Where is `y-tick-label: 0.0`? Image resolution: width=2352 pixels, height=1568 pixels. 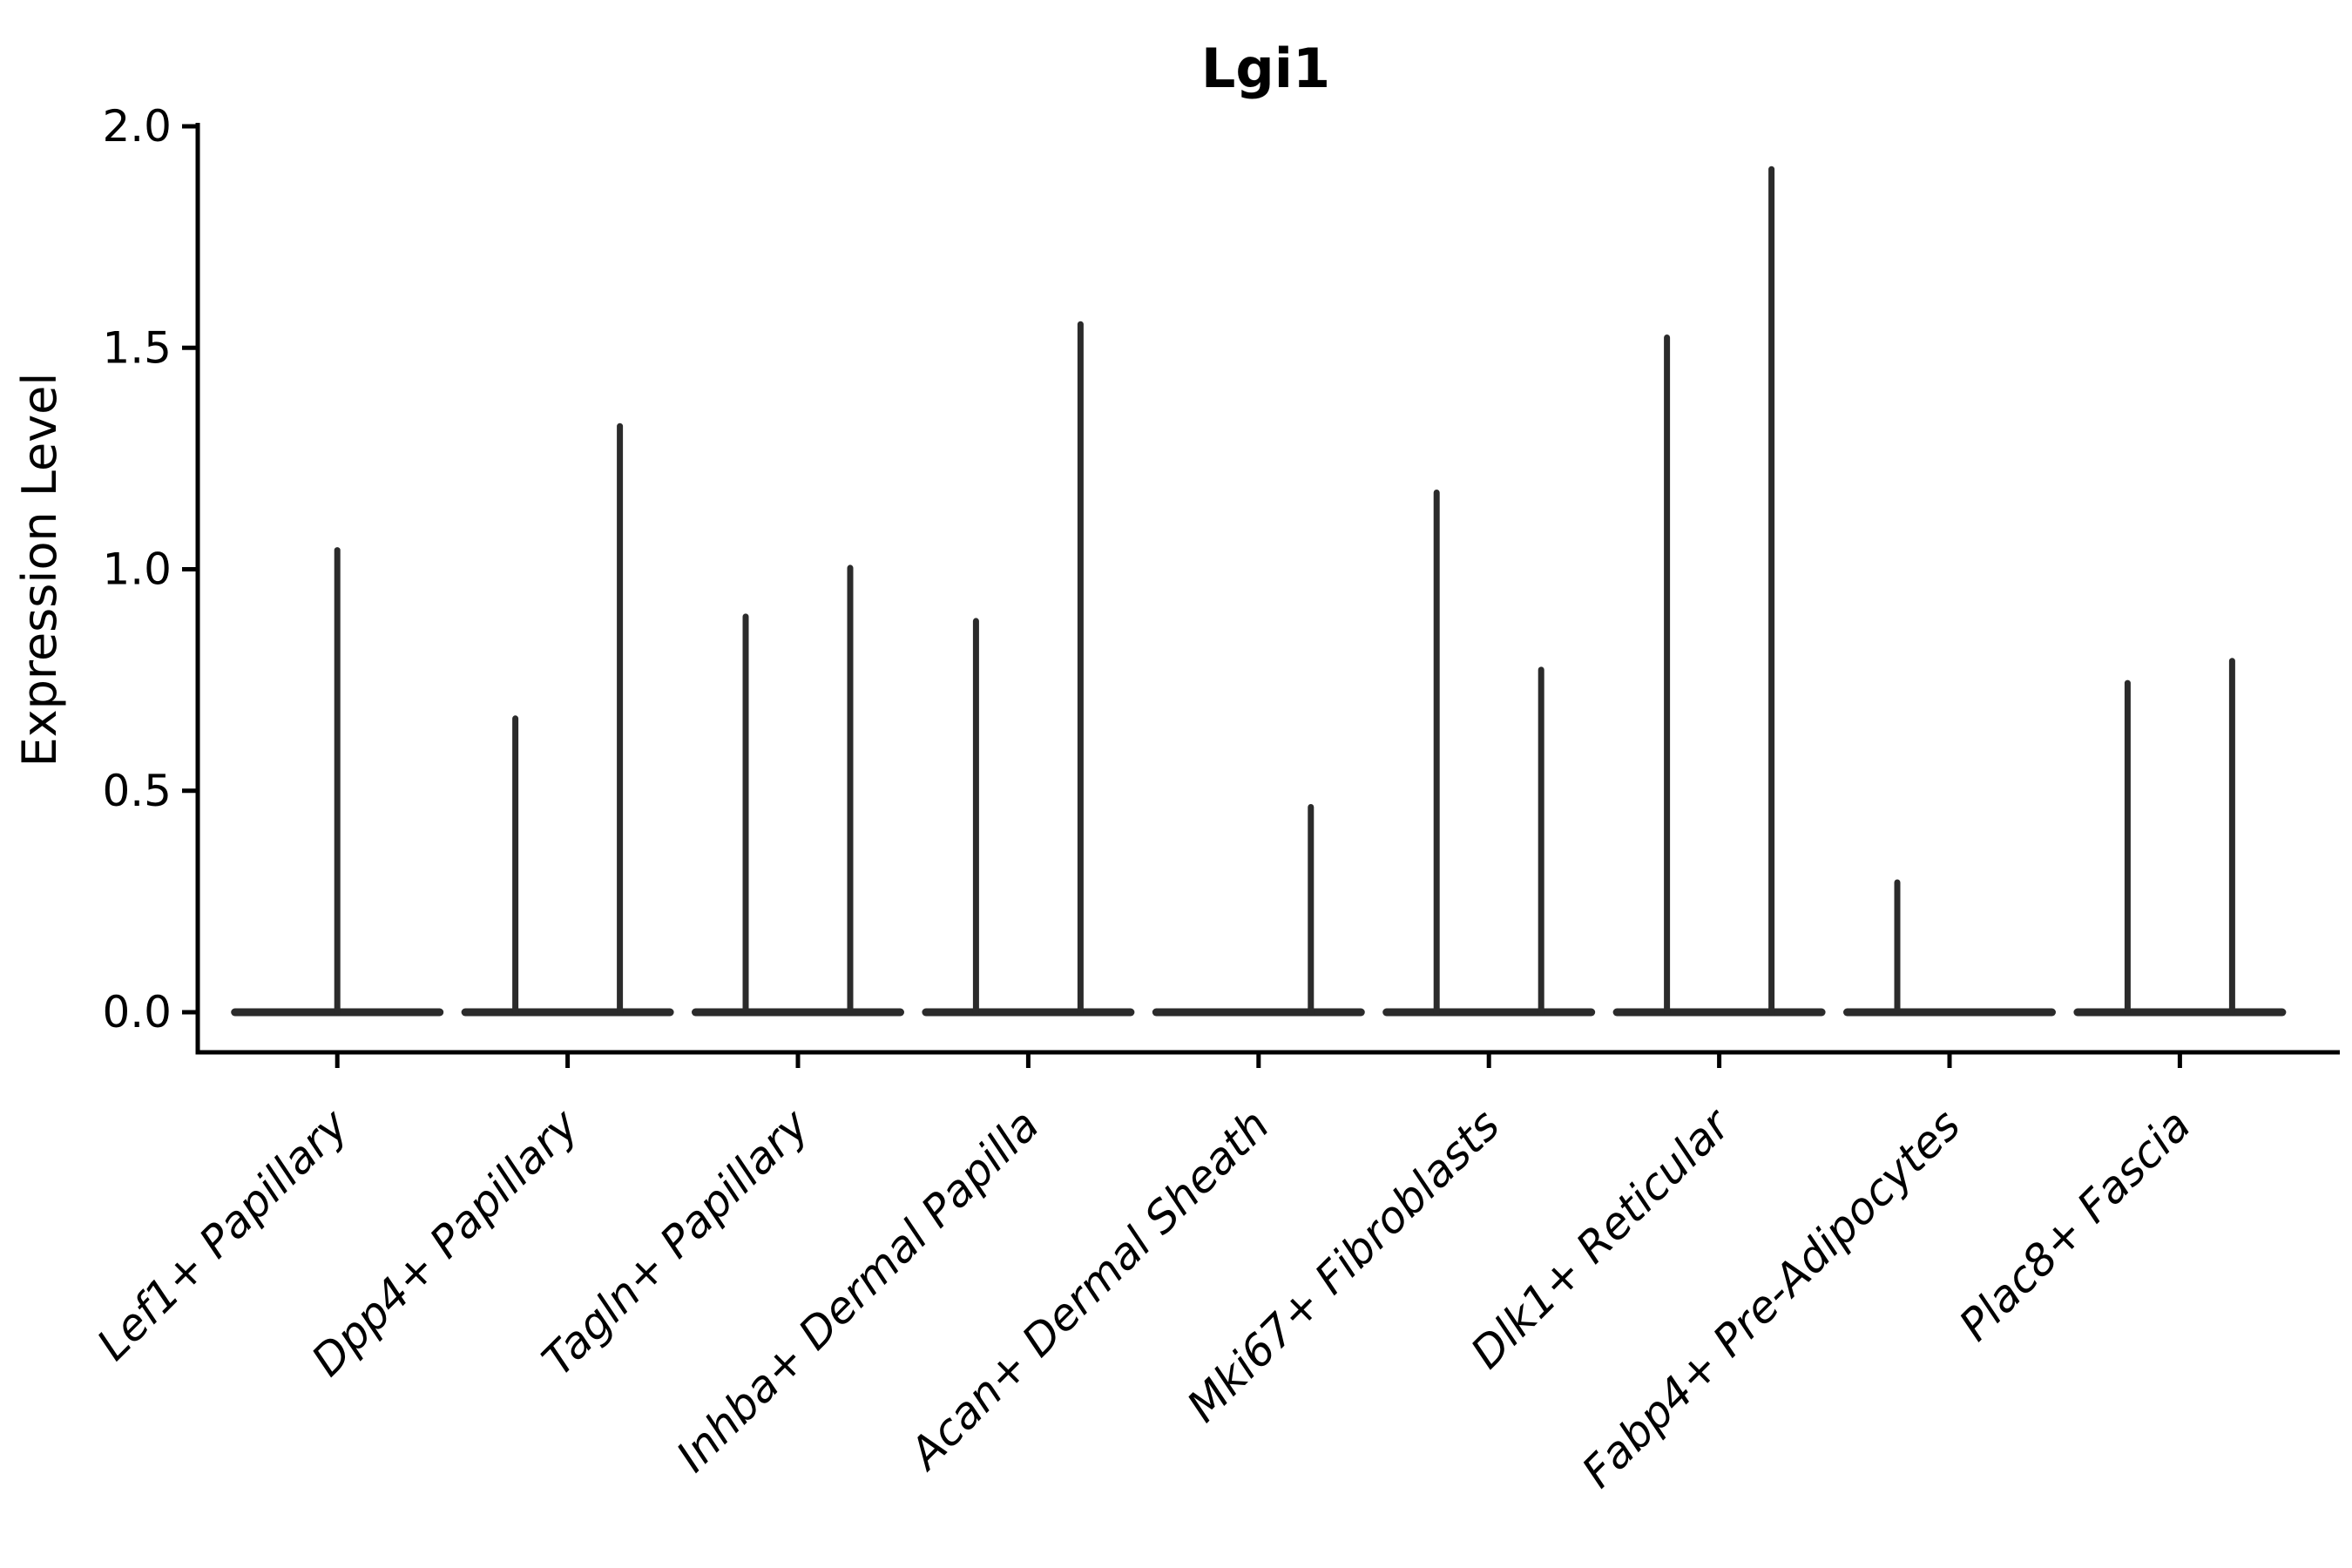 y-tick-label: 0.0 is located at coordinates (137, 1012).